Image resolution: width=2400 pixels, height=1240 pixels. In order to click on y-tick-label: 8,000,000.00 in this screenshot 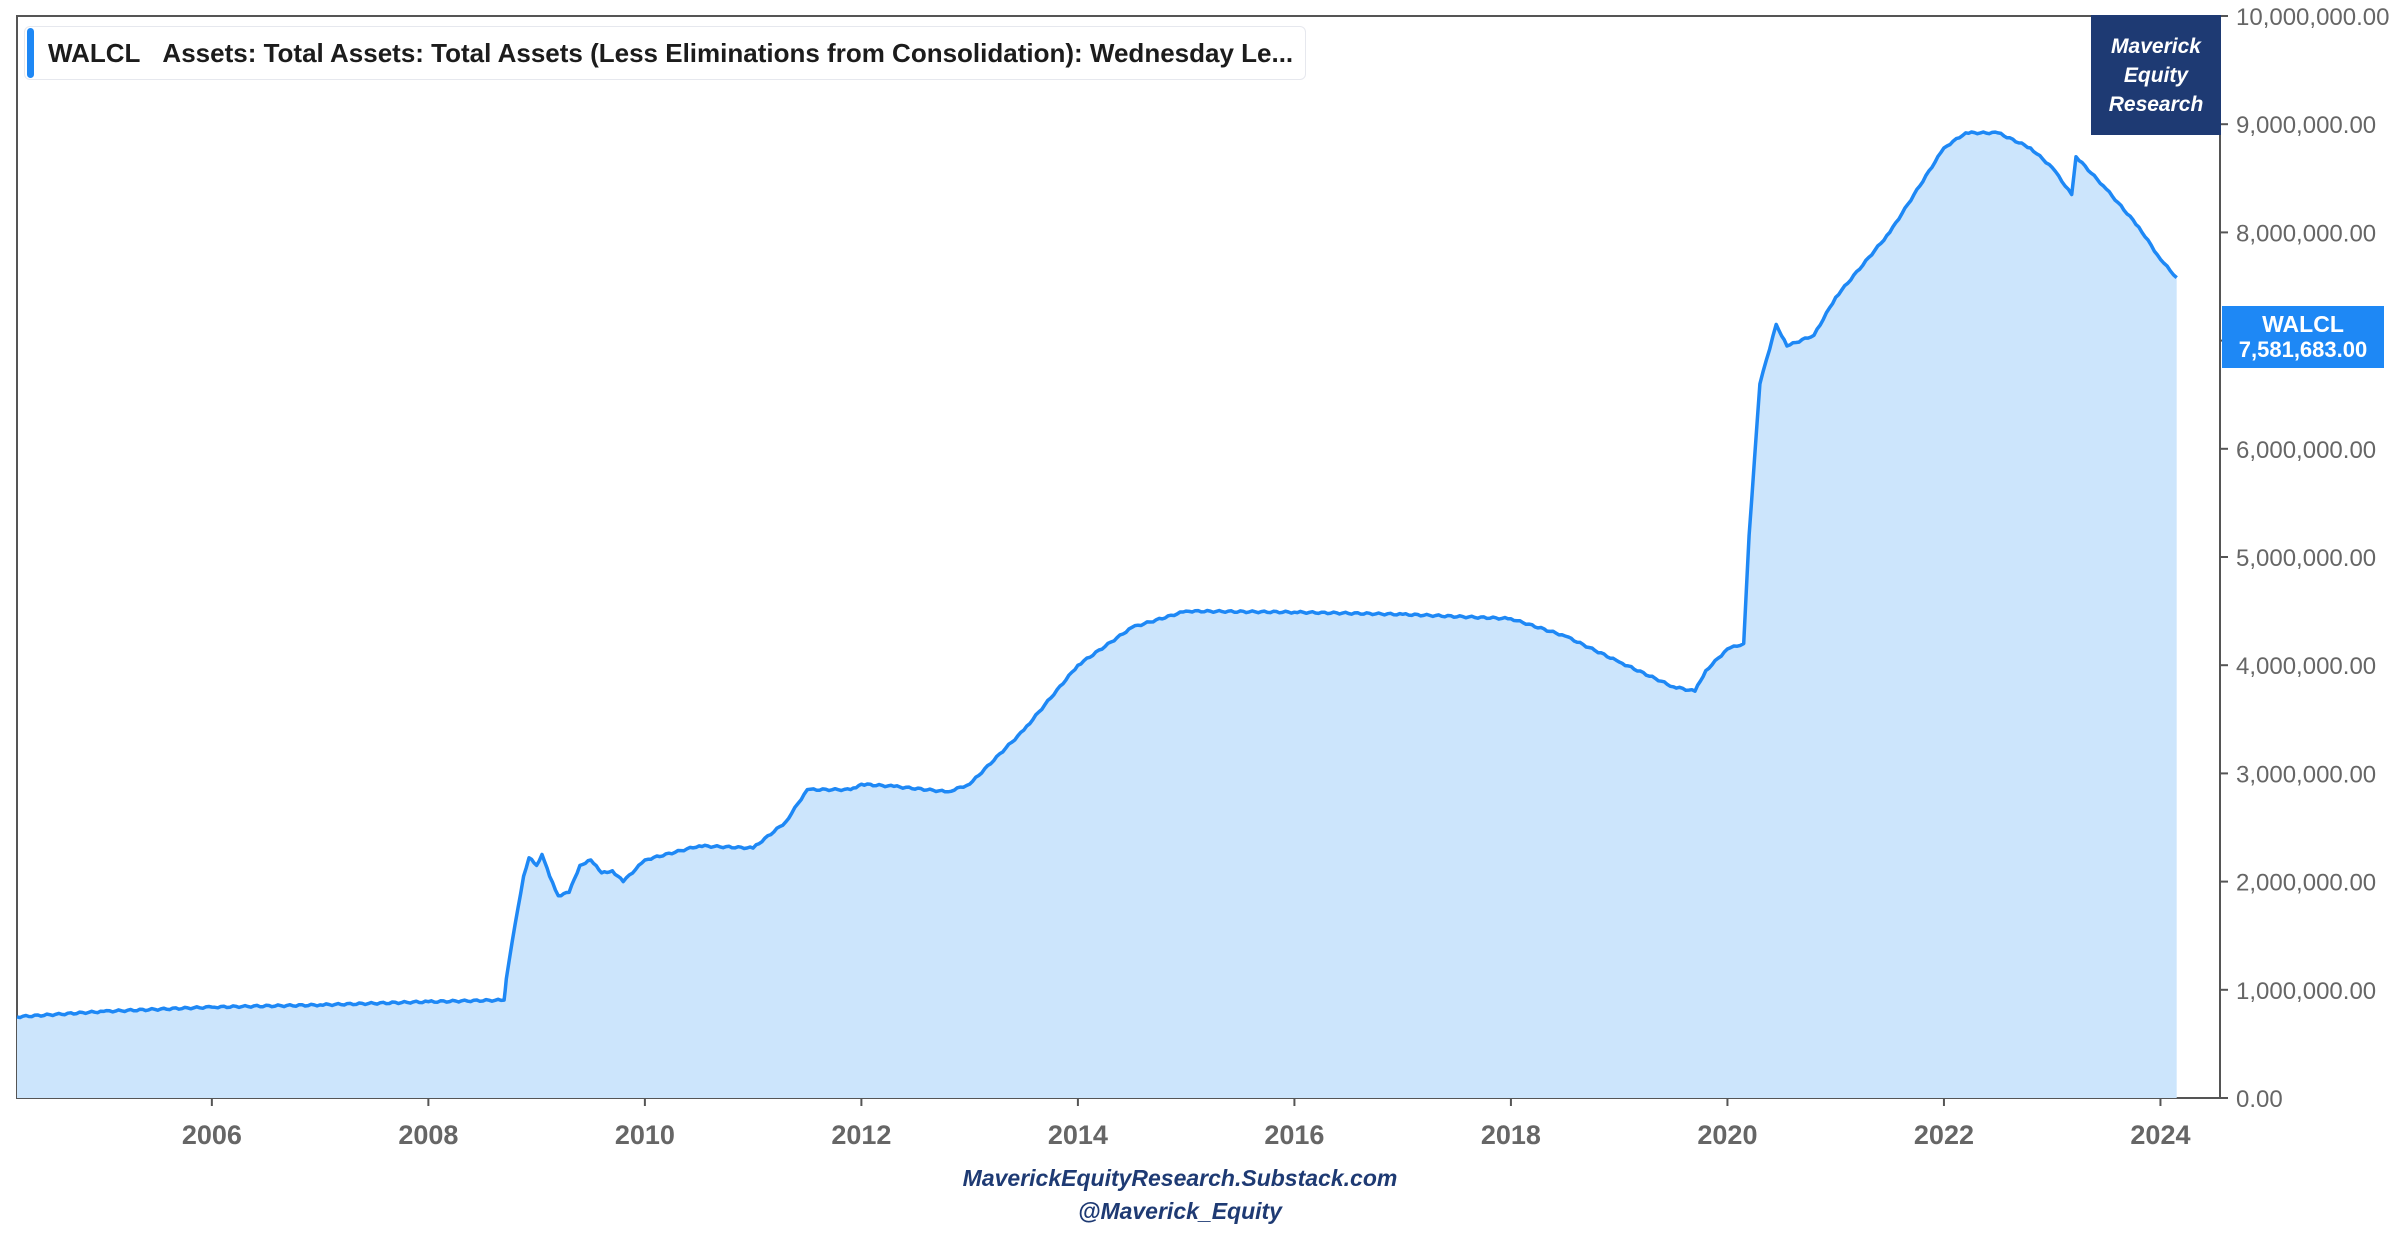, I will do `click(2306, 233)`.